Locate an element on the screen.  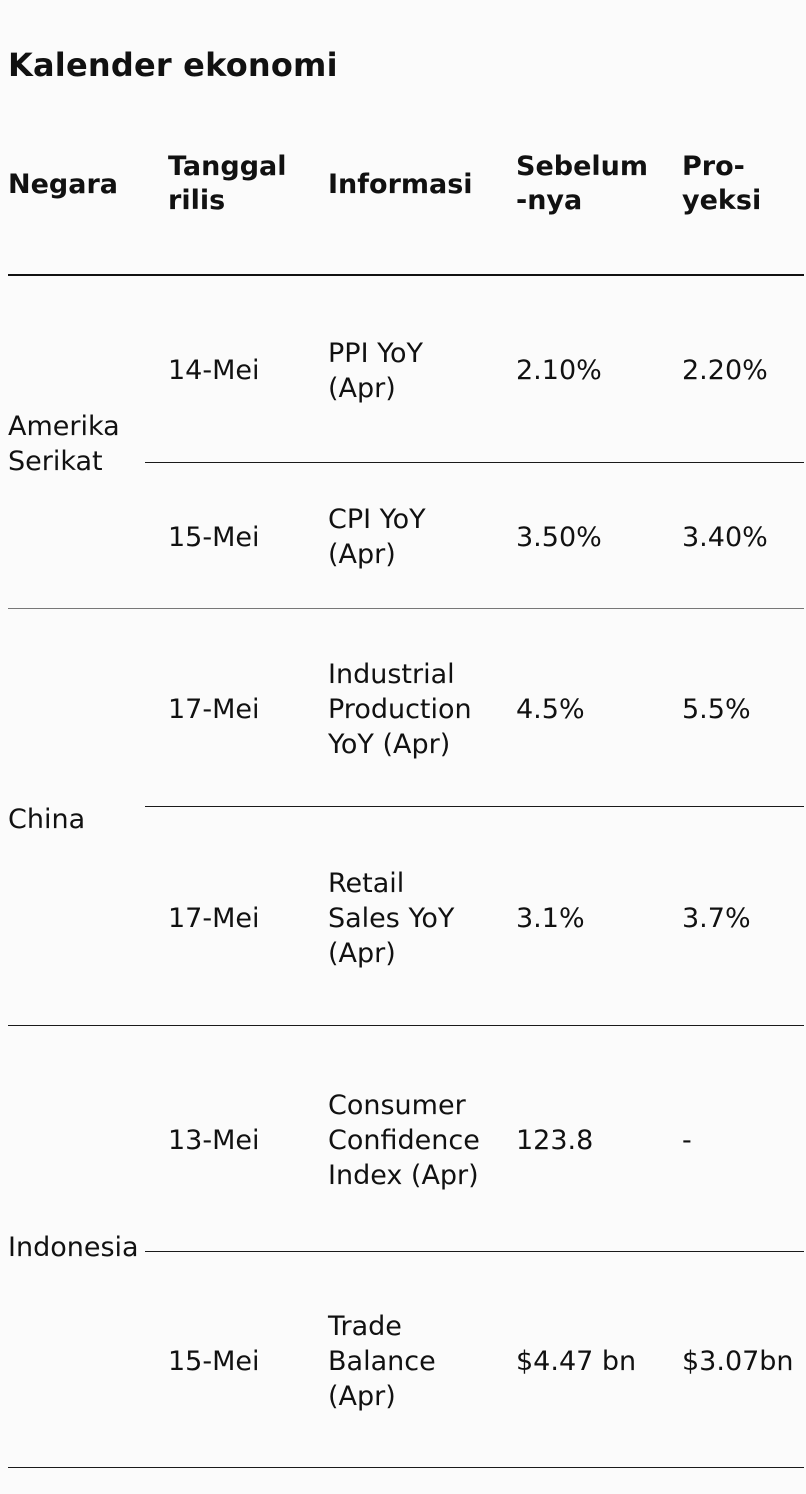
row-info-line: CPI YoY is located at coordinates (377, 519).